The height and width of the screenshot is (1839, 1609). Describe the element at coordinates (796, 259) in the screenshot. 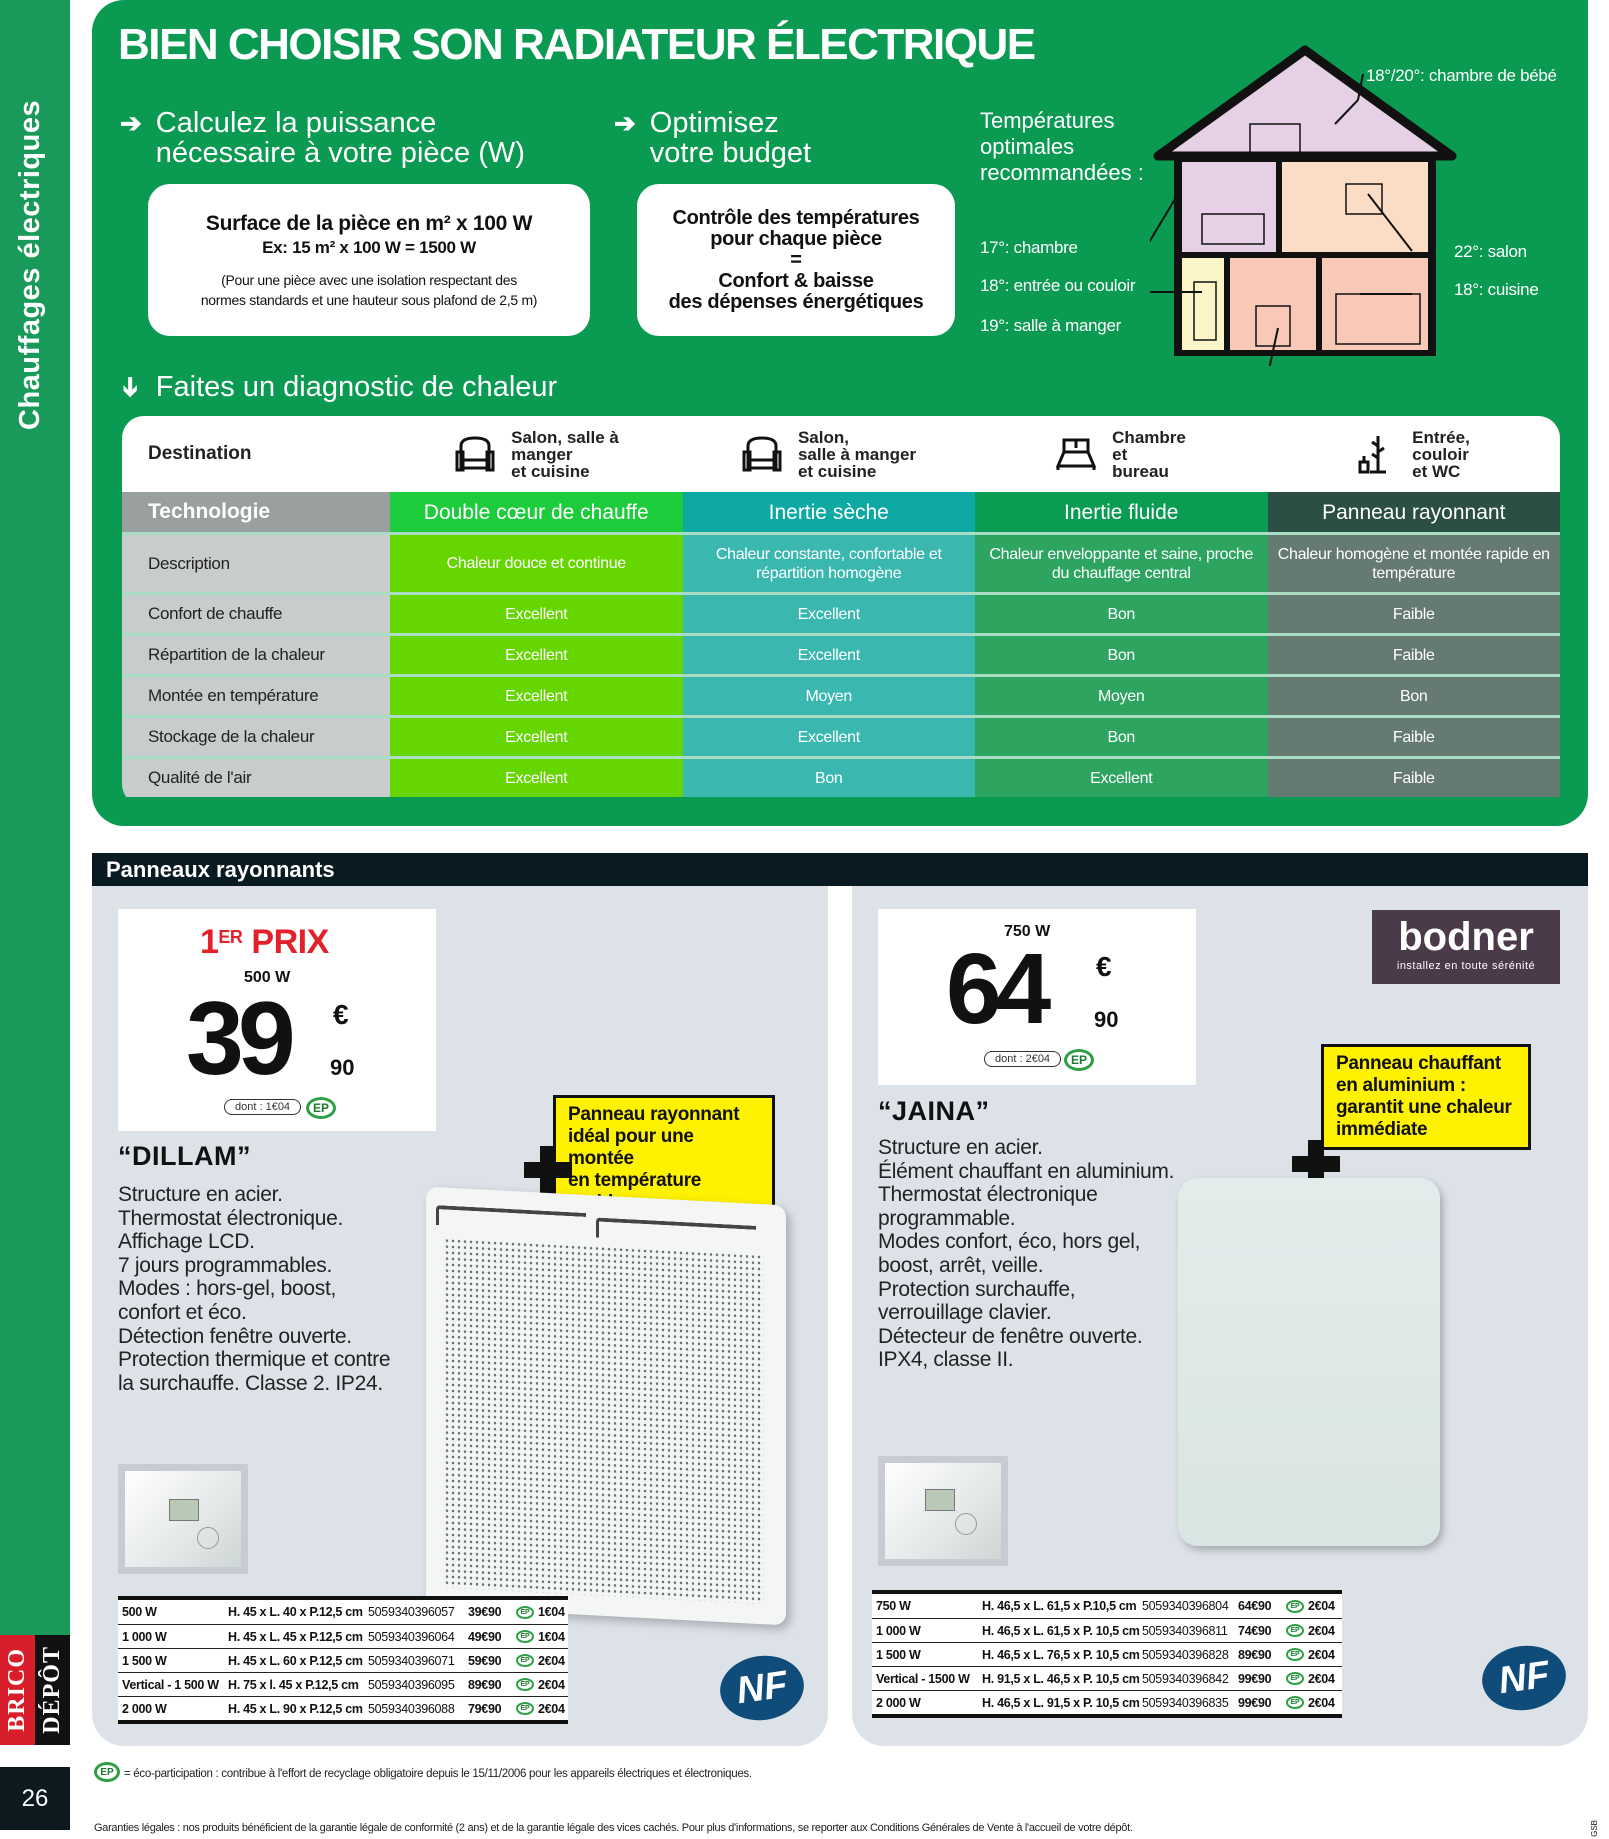

I see `budget-equals: =` at that location.